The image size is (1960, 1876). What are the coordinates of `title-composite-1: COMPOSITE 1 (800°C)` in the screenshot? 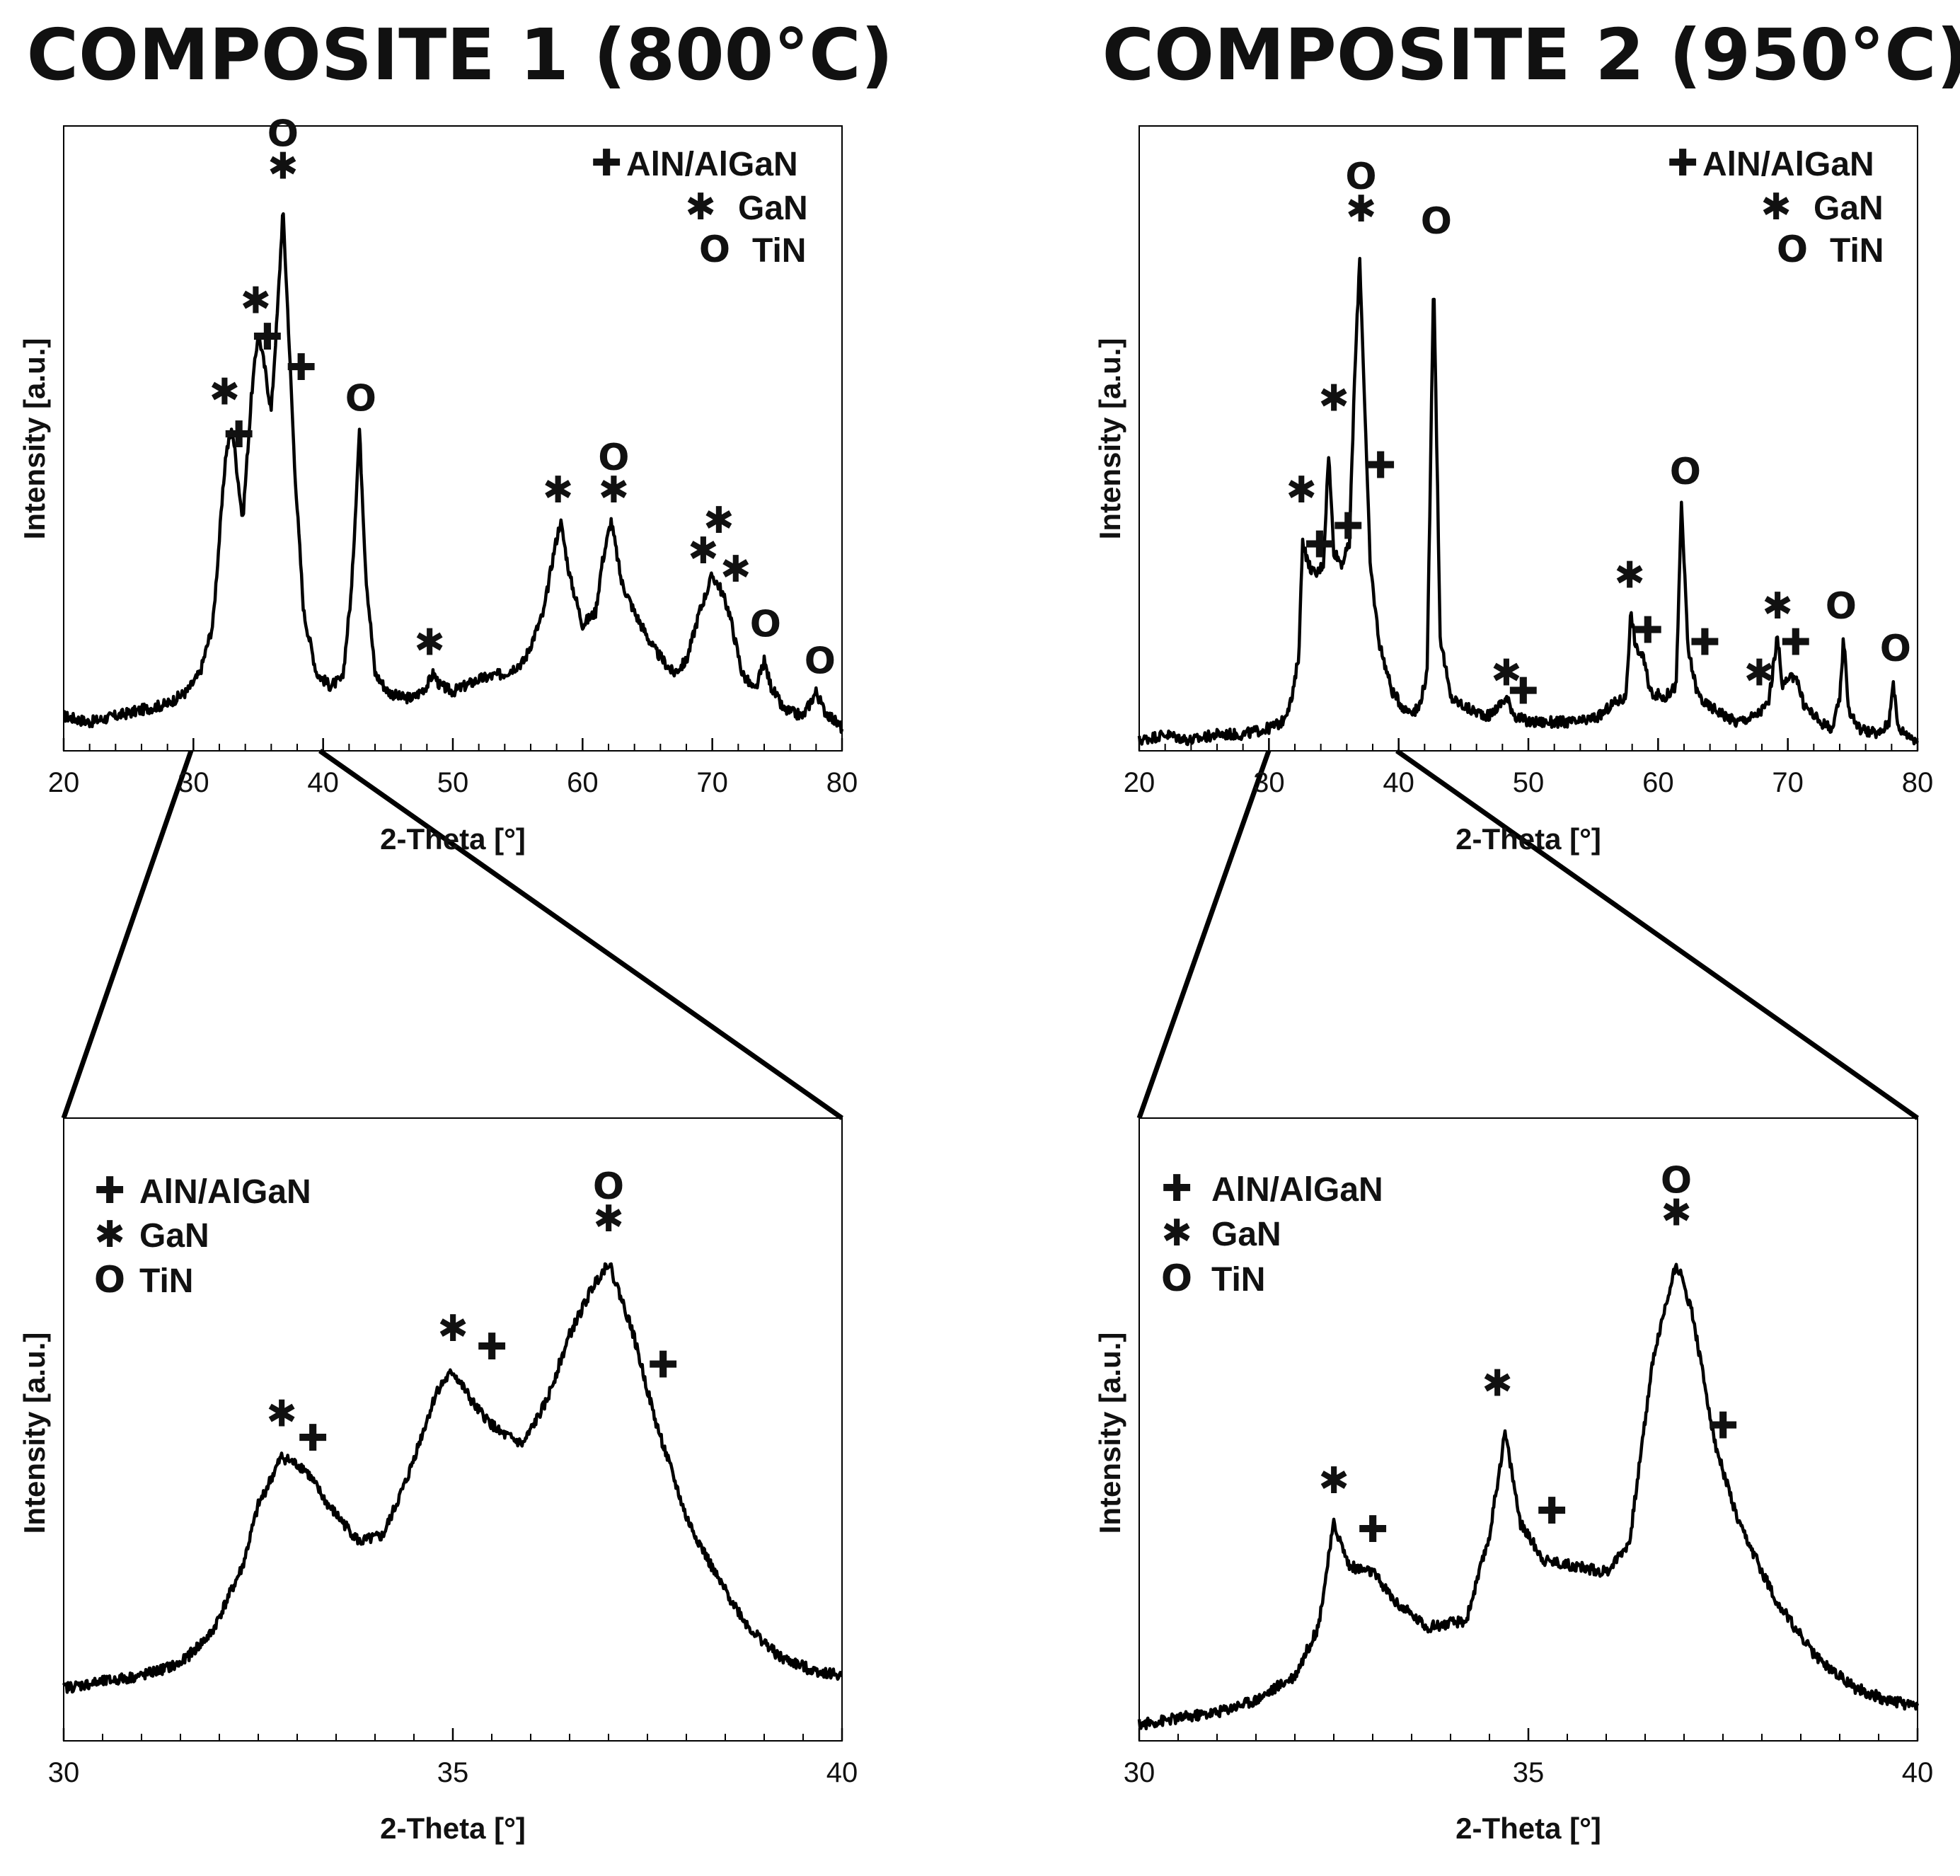 It's located at (460, 55).